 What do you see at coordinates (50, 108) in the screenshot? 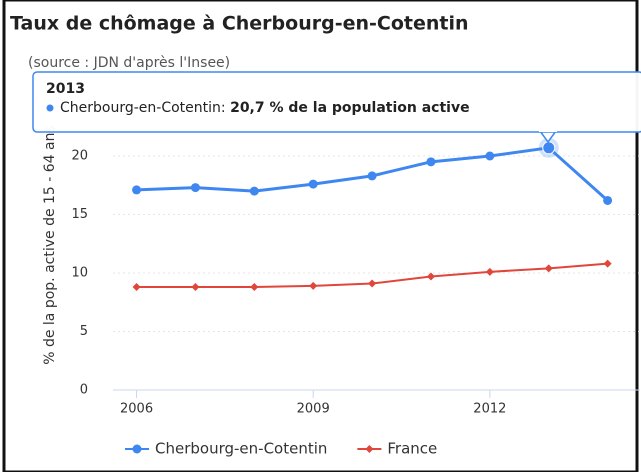
I see `tooltip-bullet` at bounding box center [50, 108].